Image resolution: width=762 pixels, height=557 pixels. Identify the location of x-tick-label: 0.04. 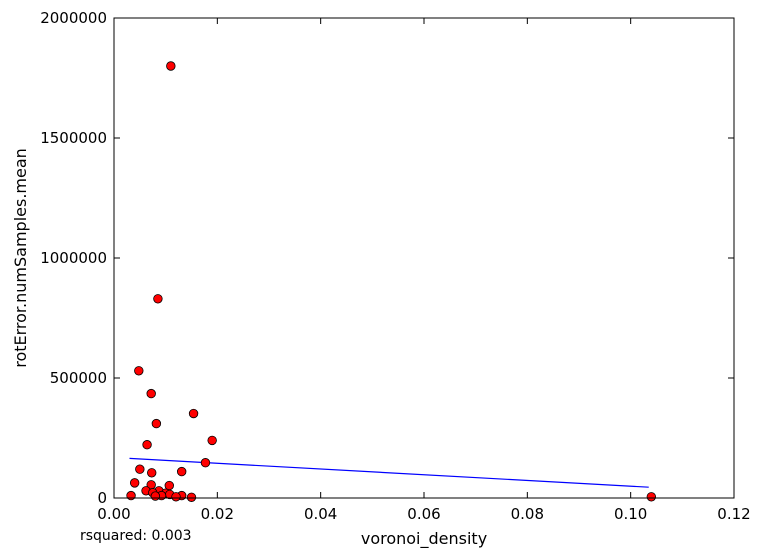
(320, 514).